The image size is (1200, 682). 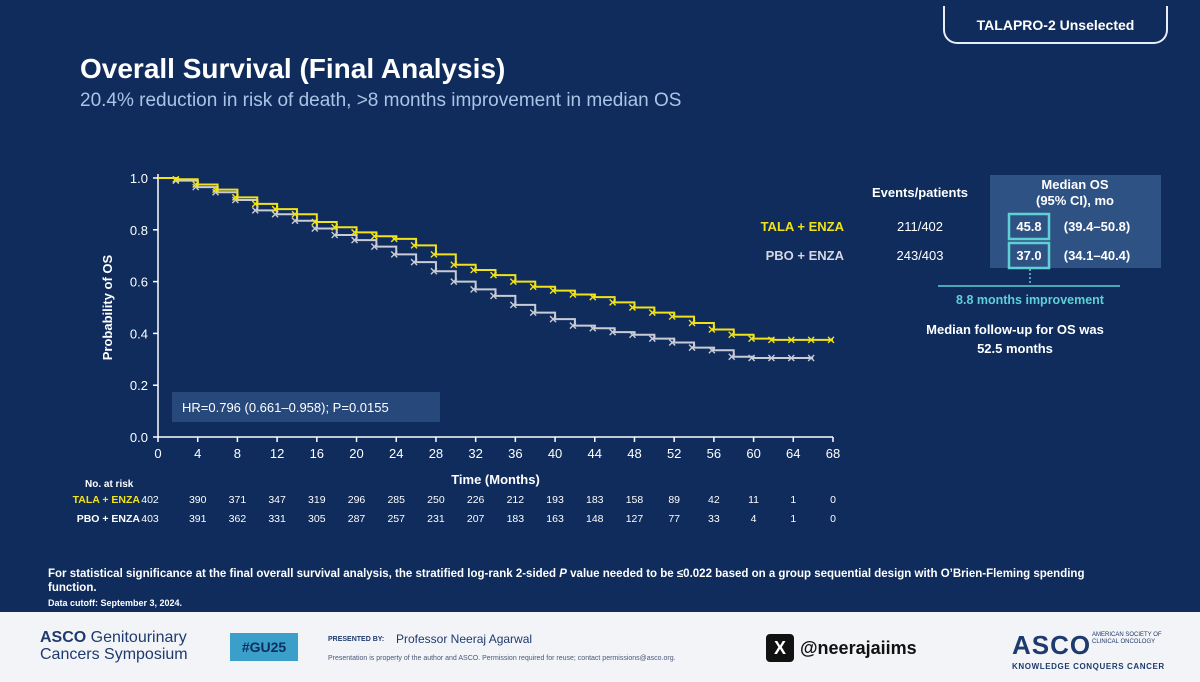 I want to click on improvement-label: 8.8 months improvement, so click(x=1030, y=300).